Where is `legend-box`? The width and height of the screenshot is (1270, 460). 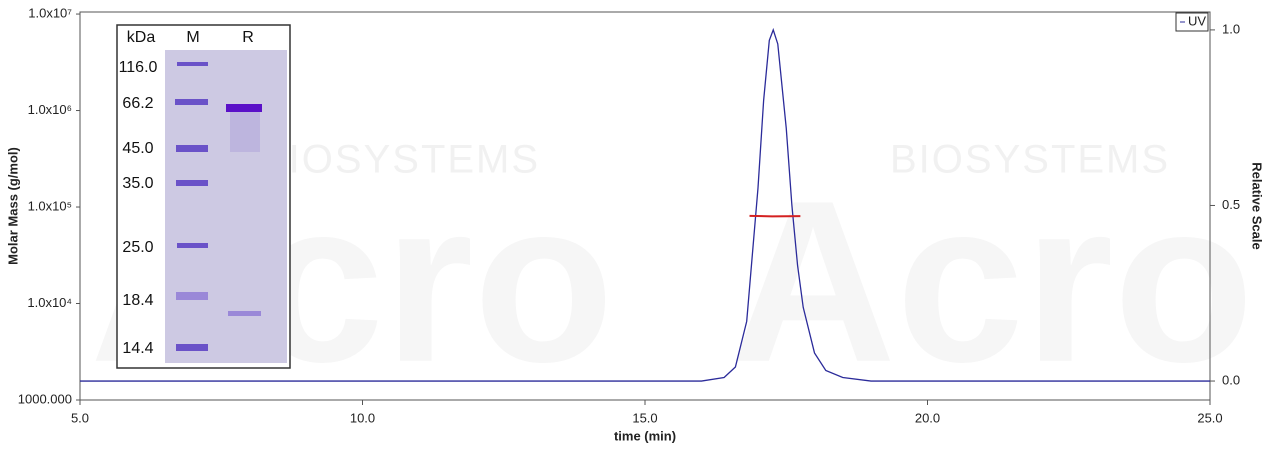 legend-box is located at coordinates (1192, 22).